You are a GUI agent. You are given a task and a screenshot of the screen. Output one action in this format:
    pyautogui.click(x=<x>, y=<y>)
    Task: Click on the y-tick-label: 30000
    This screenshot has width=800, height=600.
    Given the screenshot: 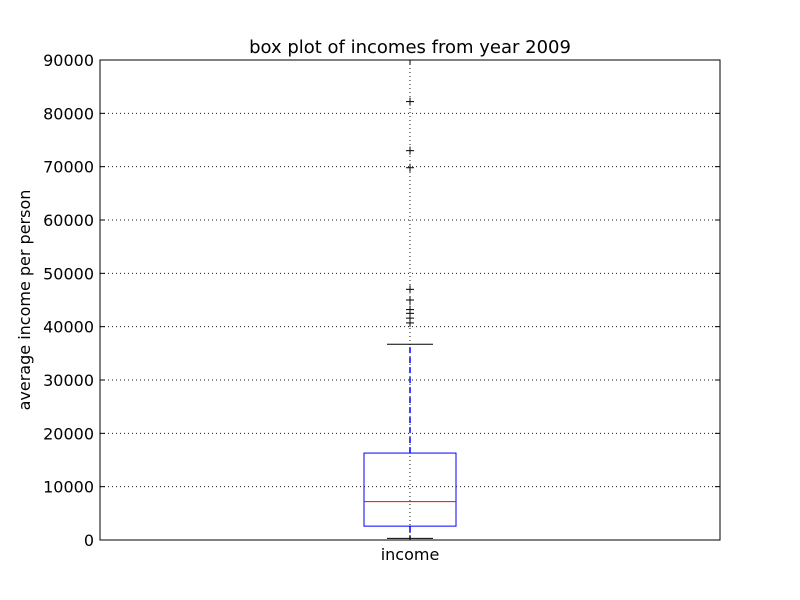 What is the action you would take?
    pyautogui.click(x=68, y=380)
    